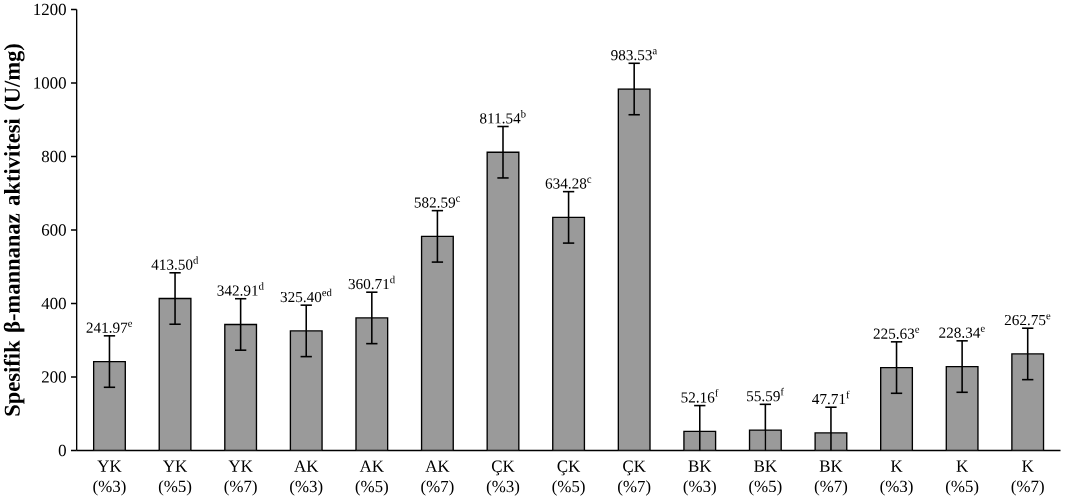 Image resolution: width=1088 pixels, height=499 pixels. What do you see at coordinates (1027, 478) in the screenshot?
I see `x-tick-label: K (%7)` at bounding box center [1027, 478].